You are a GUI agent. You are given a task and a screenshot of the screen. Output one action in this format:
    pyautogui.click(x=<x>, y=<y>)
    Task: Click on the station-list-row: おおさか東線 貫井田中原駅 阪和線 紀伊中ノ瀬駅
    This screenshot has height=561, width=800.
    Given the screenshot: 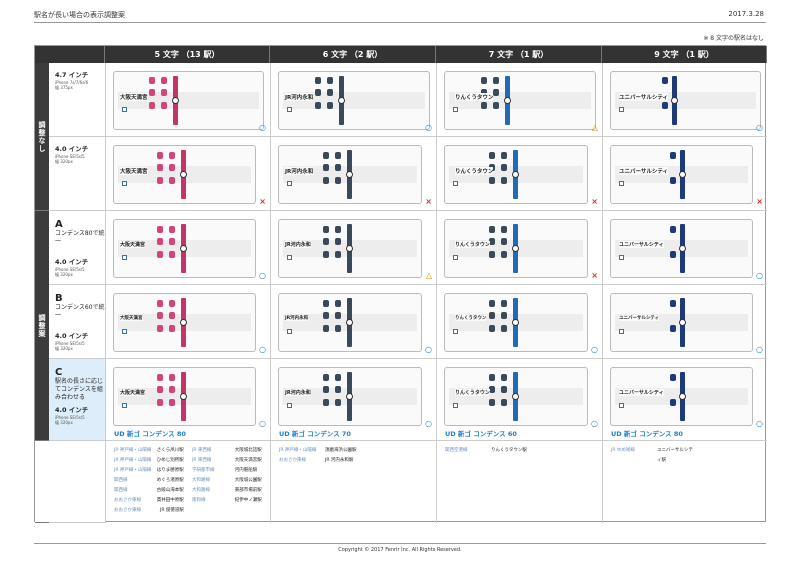 What is the action you would take?
    pyautogui.click(x=192, y=501)
    